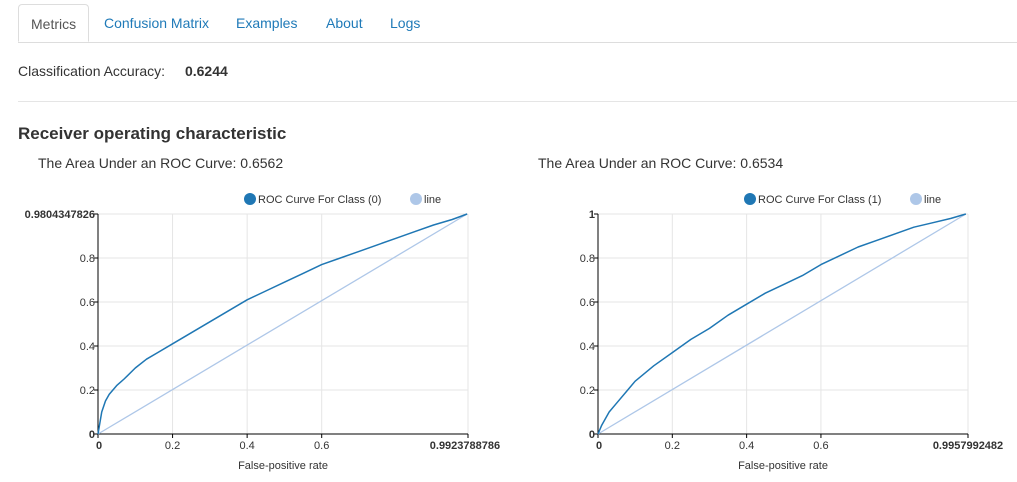 The width and height of the screenshot is (1017, 482). What do you see at coordinates (465, 446) in the screenshot?
I see `x-tick-label: 0.99237887866` at bounding box center [465, 446].